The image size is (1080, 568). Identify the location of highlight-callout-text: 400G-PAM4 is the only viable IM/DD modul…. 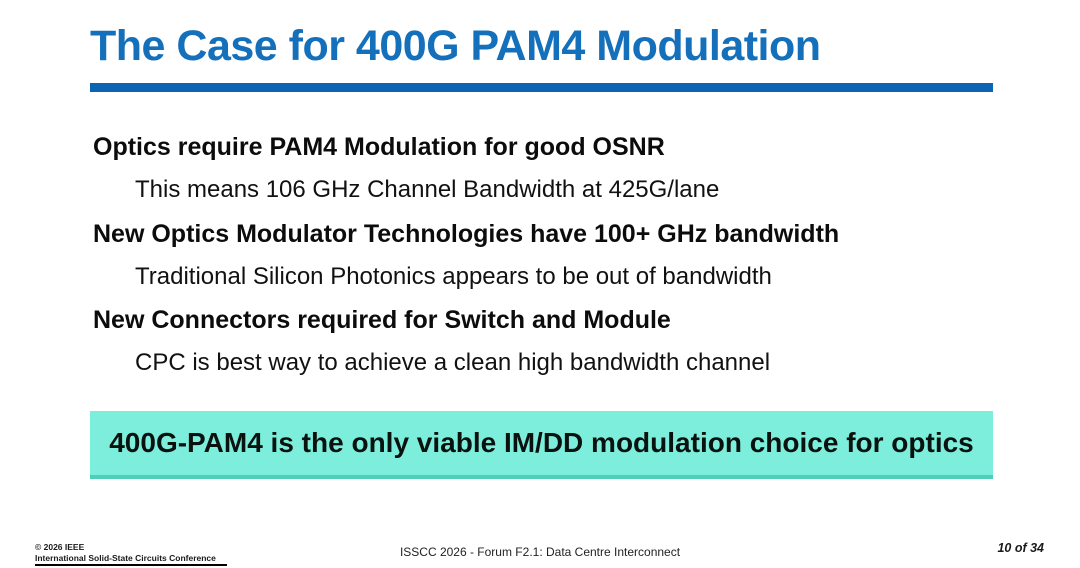
(541, 442).